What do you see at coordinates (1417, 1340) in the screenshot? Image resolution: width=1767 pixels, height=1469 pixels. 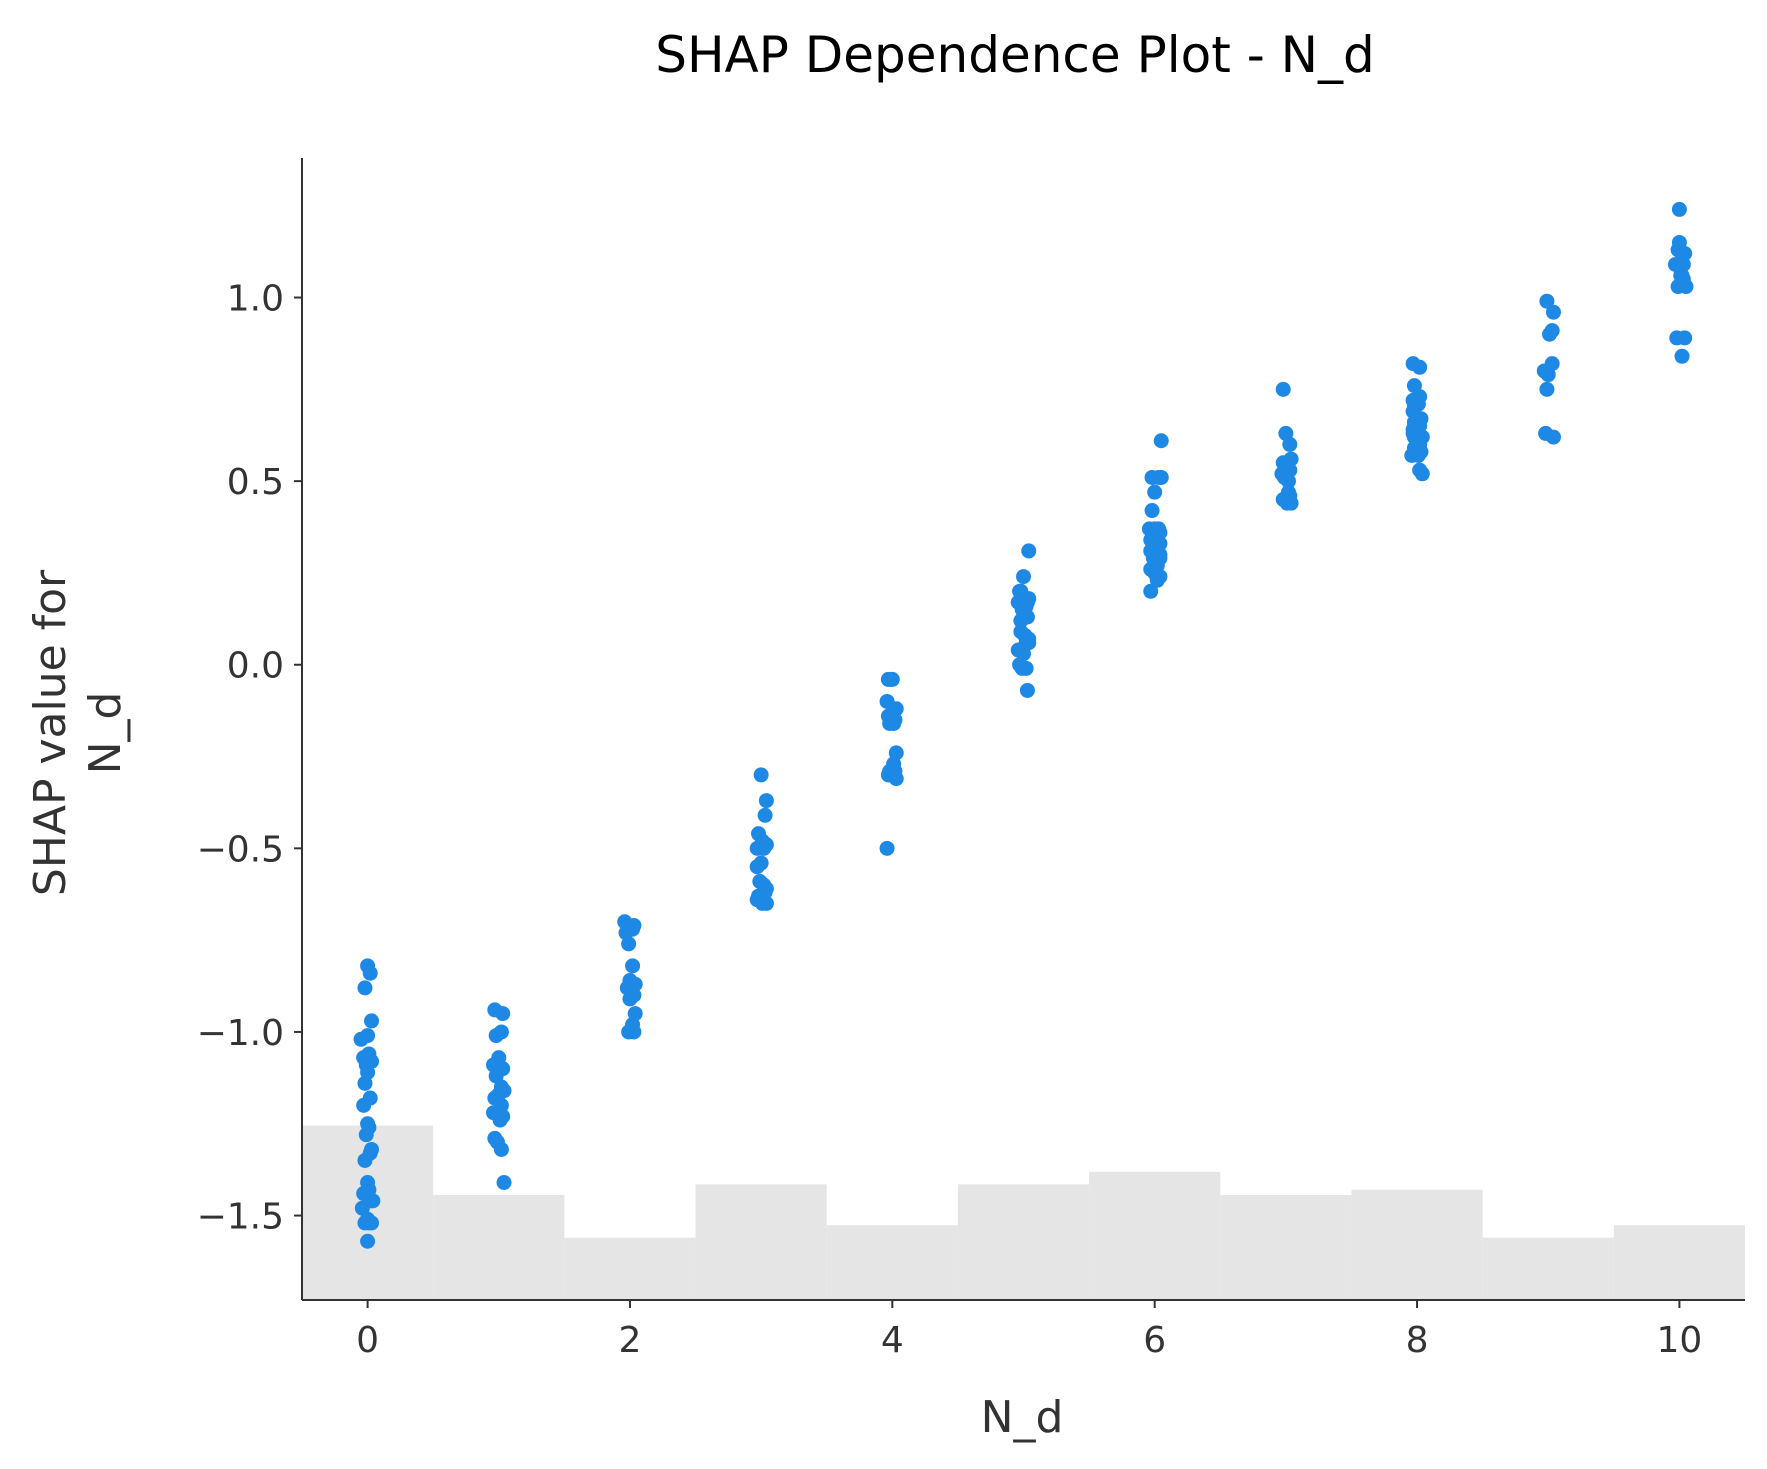 I see `x-tick-label: 8` at bounding box center [1417, 1340].